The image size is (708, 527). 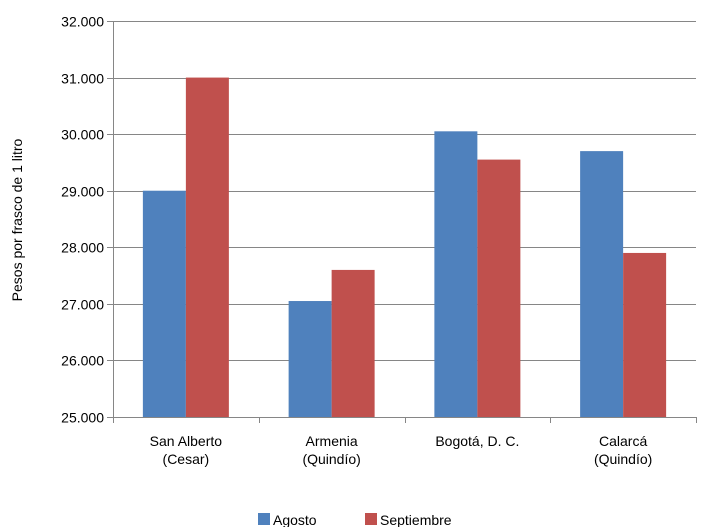 I want to click on legend: Agosto Septiembre, so click(x=355, y=519).